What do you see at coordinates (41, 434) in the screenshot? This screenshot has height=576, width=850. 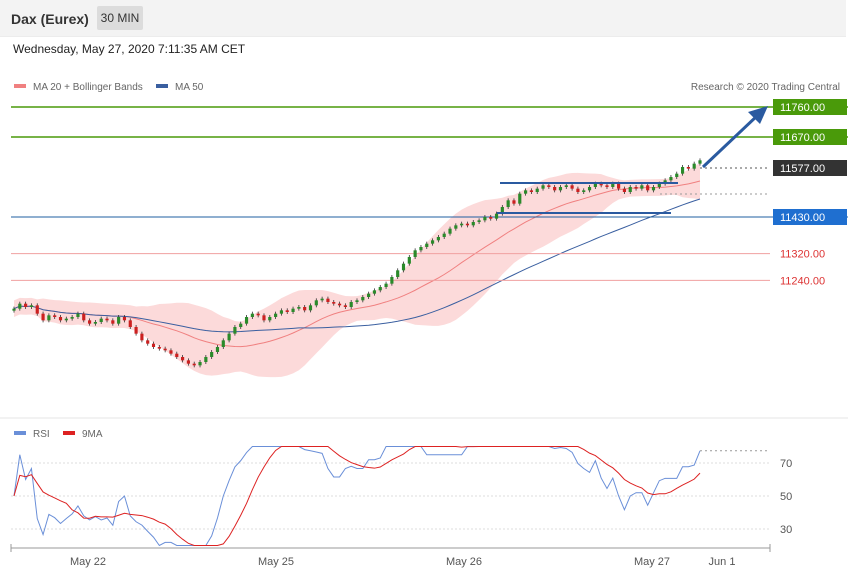 I see `rsi-legend-label: RSI` at bounding box center [41, 434].